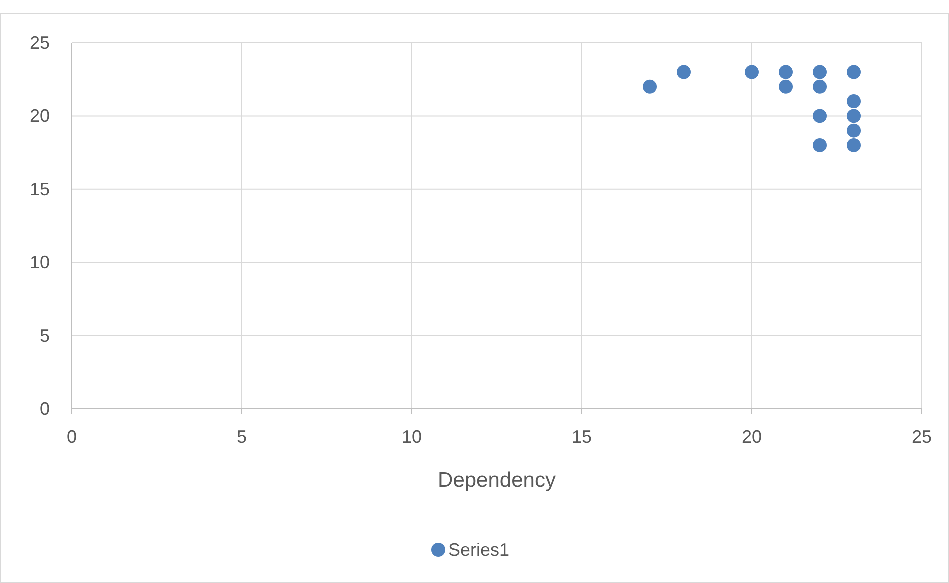 This screenshot has width=949, height=583. What do you see at coordinates (479, 550) in the screenshot?
I see `legend-label: Series1` at bounding box center [479, 550].